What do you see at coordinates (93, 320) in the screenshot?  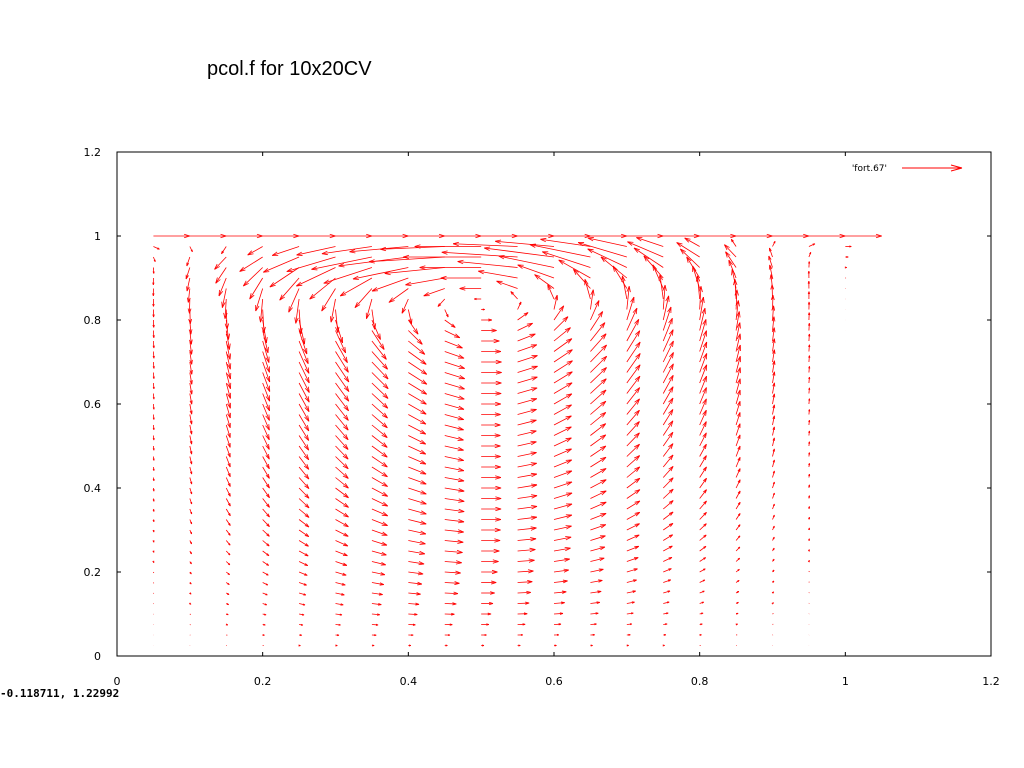 I see `y-tick-label: 0.8` at bounding box center [93, 320].